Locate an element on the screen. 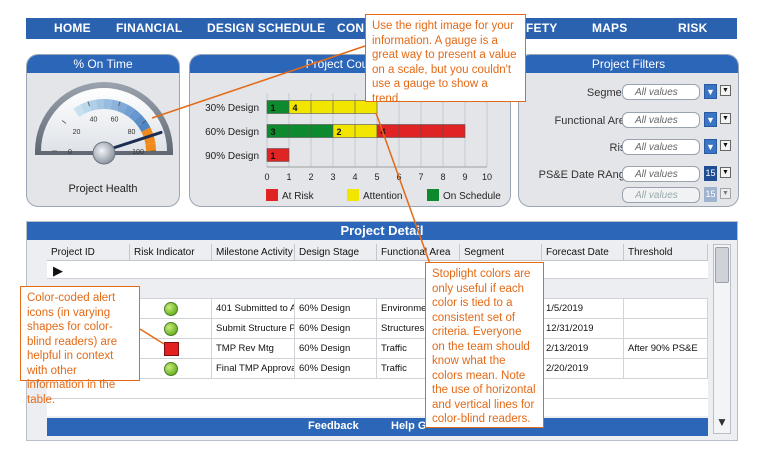  filter-functional-area-dropdown: ▼ is located at coordinates (710, 119).